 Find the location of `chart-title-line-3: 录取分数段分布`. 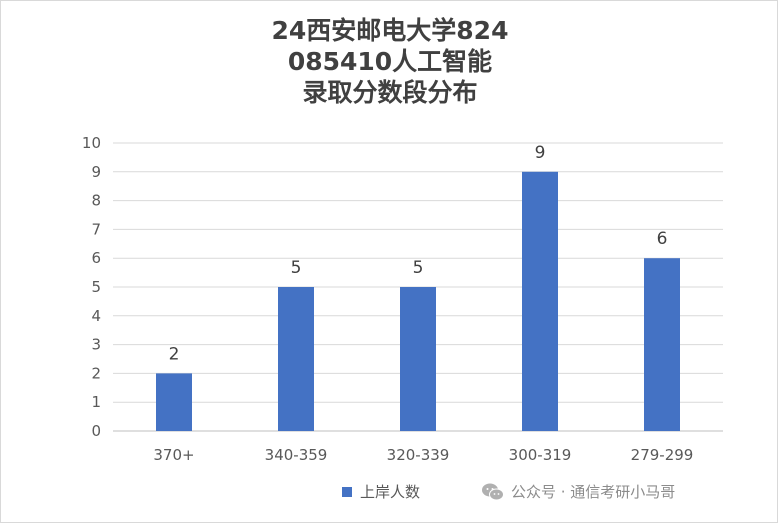

chart-title-line-3: 录取分数段分布 is located at coordinates (390, 92).